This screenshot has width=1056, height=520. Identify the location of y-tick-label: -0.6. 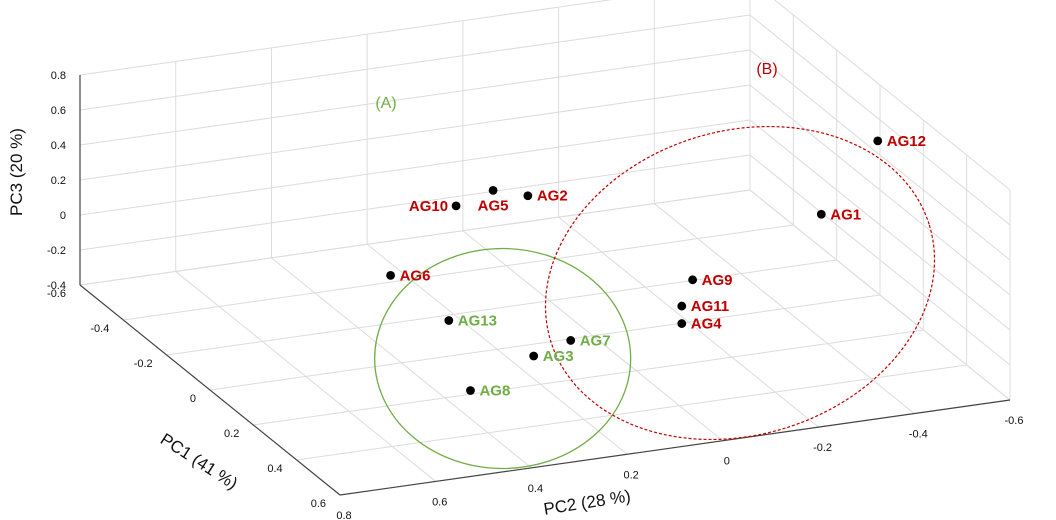
(1014, 421).